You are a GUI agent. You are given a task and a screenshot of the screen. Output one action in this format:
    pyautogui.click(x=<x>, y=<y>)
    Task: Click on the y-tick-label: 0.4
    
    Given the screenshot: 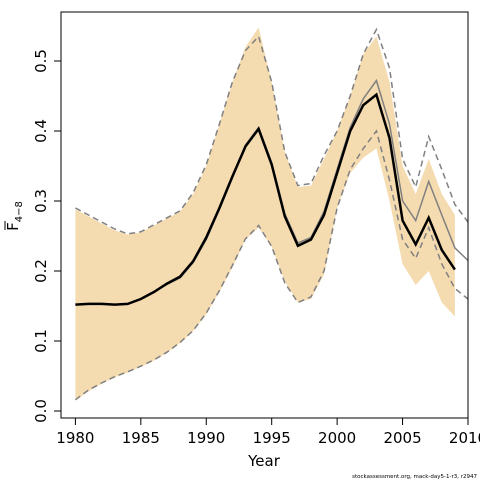 What is the action you would take?
    pyautogui.click(x=41, y=131)
    